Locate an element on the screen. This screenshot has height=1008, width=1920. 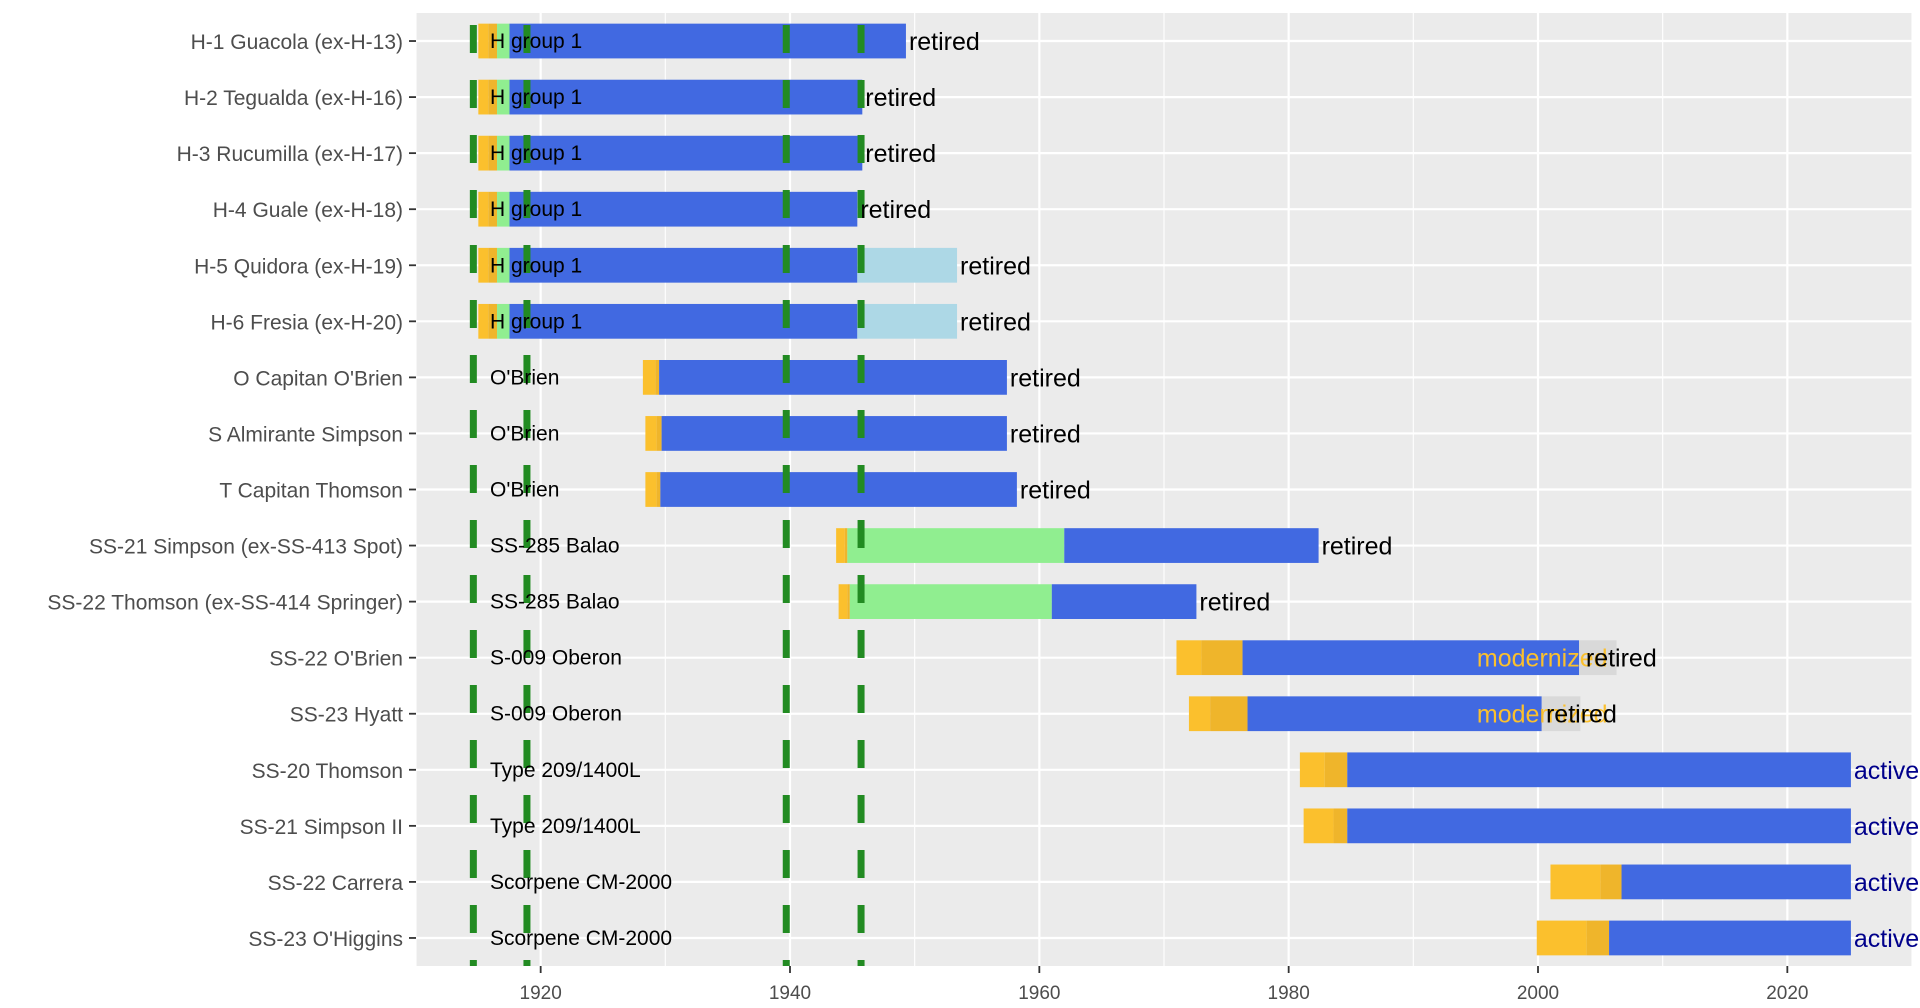
x-tick-label: 2020 is located at coordinates (1787, 993).